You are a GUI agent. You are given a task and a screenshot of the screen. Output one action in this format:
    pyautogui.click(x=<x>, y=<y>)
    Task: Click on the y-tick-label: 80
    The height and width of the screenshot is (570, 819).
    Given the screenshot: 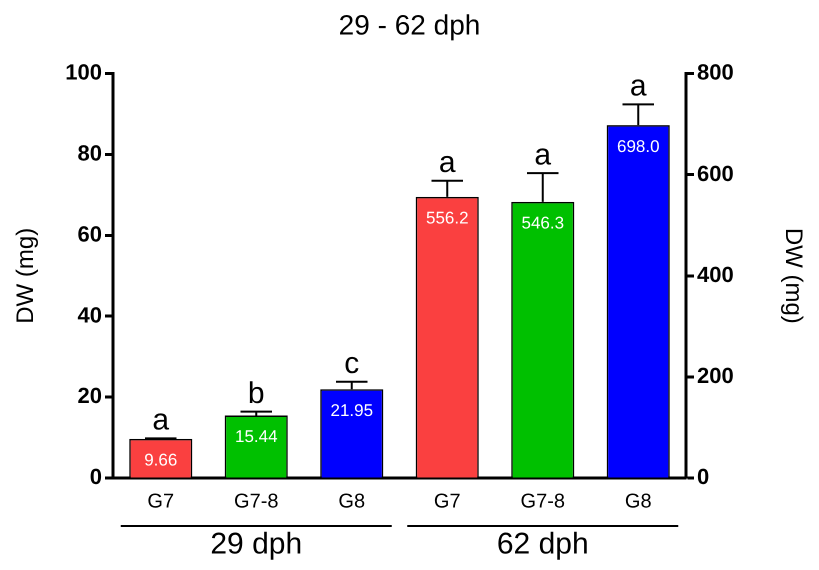 What is the action you would take?
    pyautogui.click(x=90, y=153)
    